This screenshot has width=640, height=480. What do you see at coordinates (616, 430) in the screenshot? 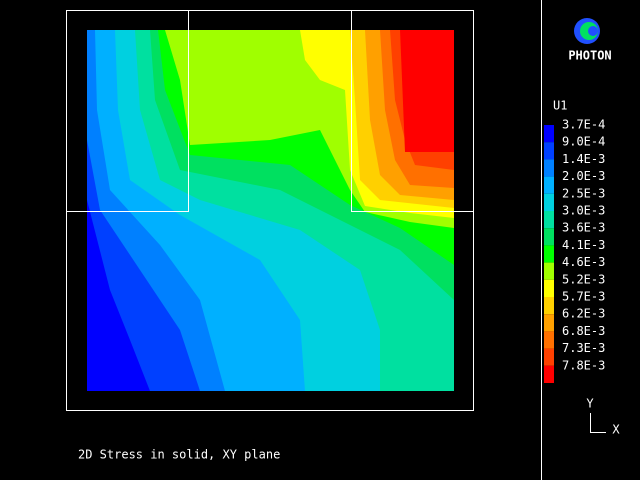
I see `axis-label-x: X` at bounding box center [616, 430].